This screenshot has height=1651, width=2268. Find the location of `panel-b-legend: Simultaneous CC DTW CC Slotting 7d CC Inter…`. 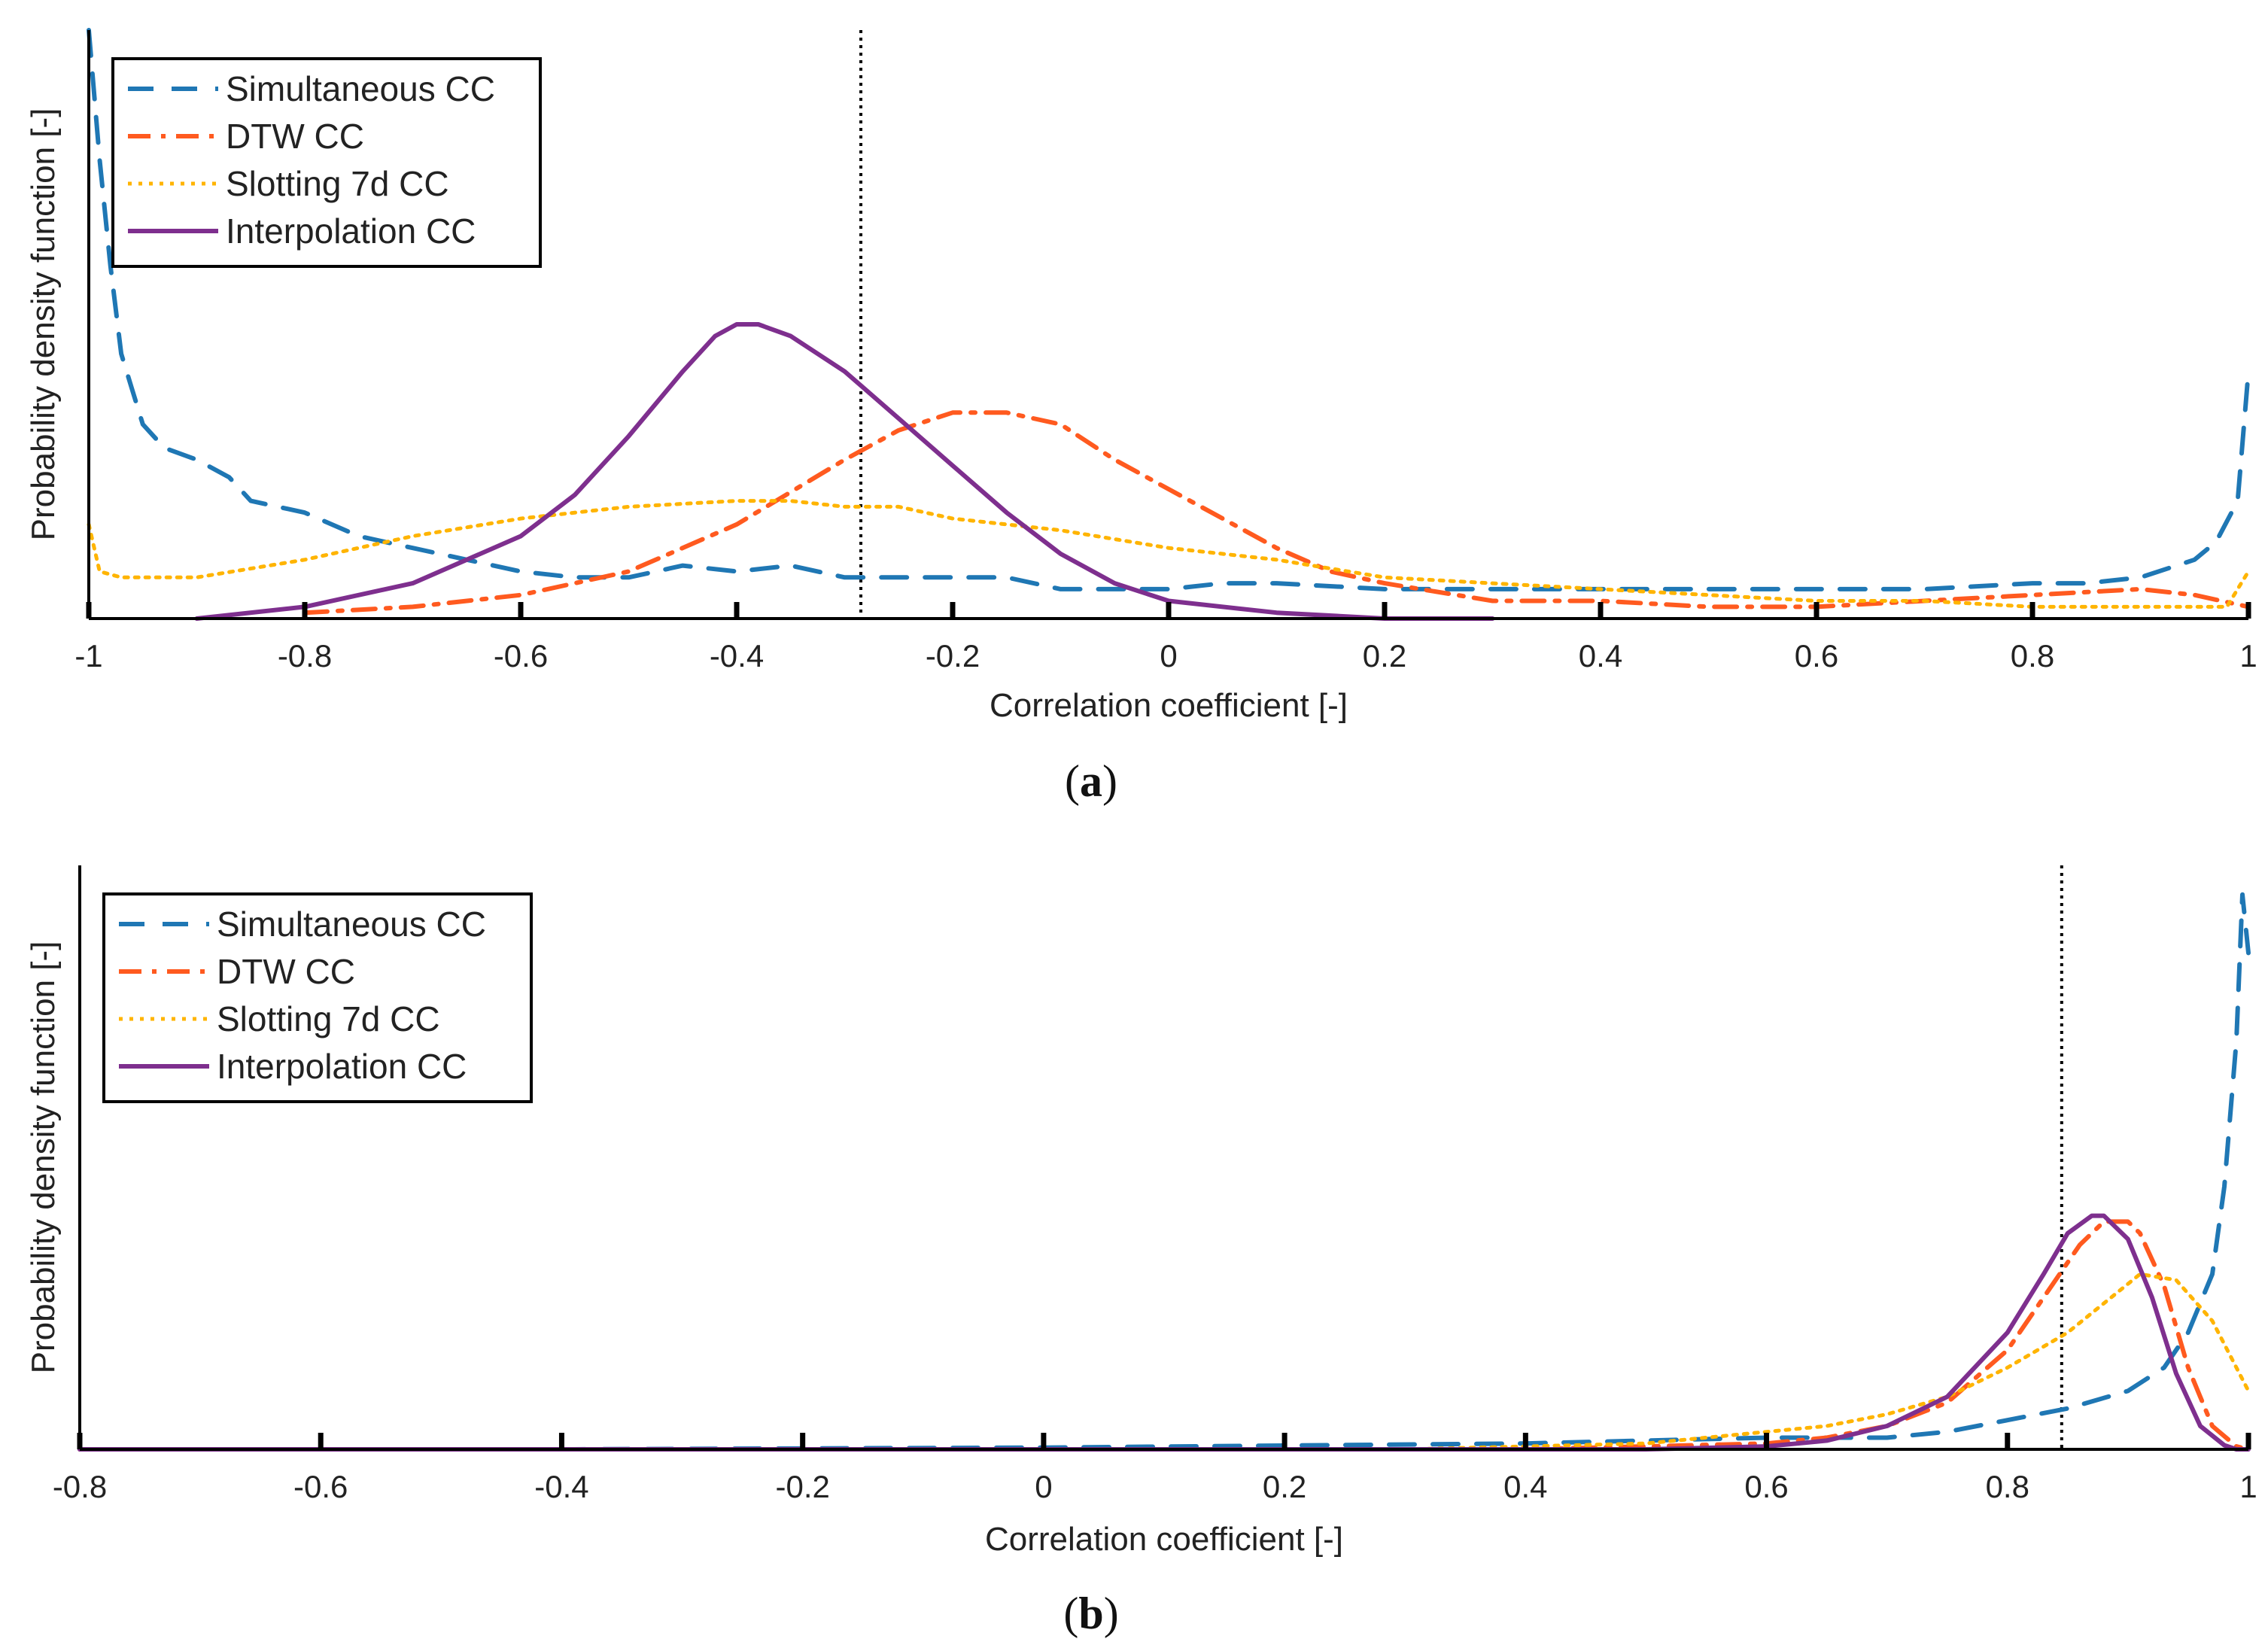

panel-b-legend: Simultaneous CC DTW CC Slotting 7d CC Inter… is located at coordinates (318, 997).